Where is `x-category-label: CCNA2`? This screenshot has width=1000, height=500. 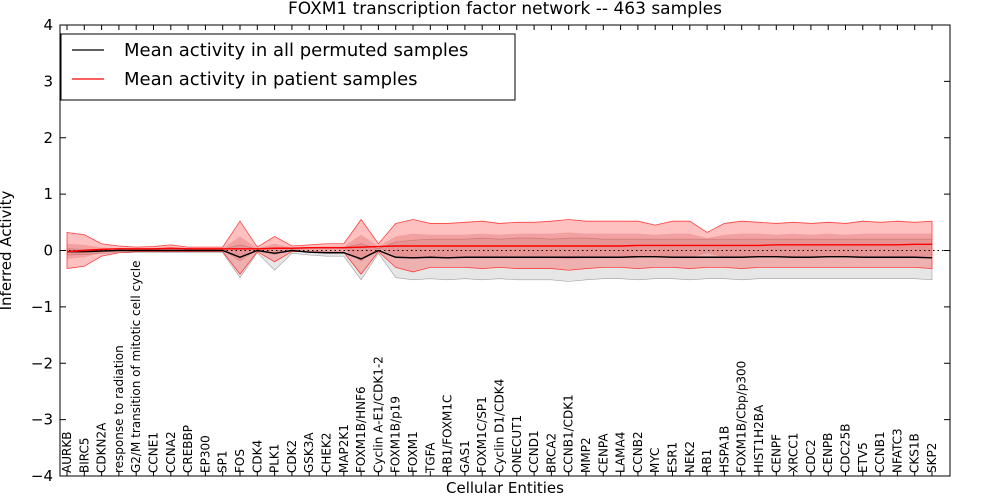
x-category-label: CCNA2 is located at coordinates (171, 452).